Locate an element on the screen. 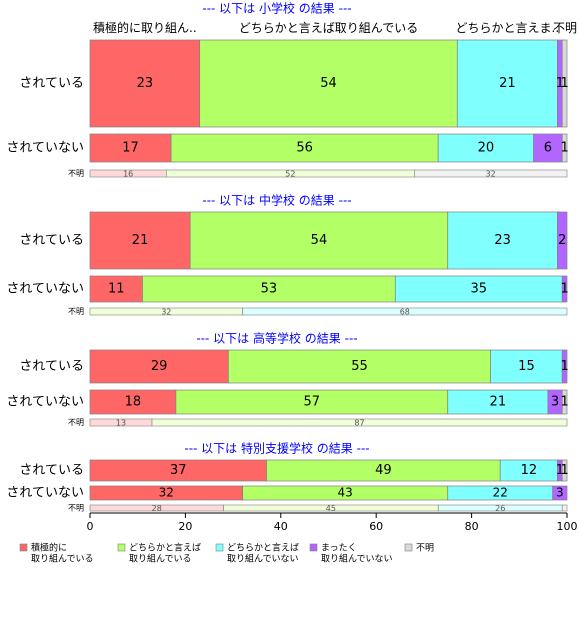 This screenshot has height=640, width=580. data-label: 6 is located at coordinates (548, 148).